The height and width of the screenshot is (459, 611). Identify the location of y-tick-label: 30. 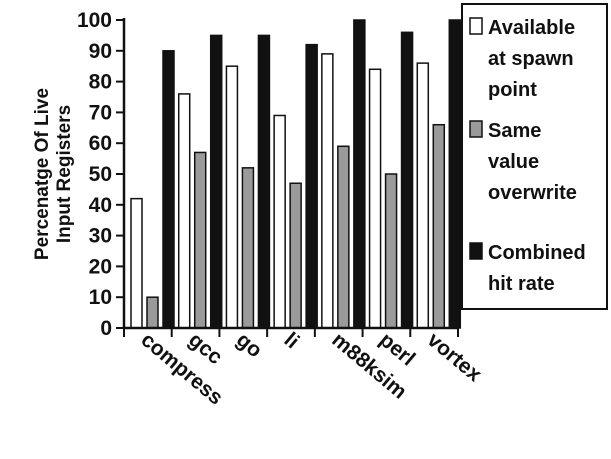
(100, 236).